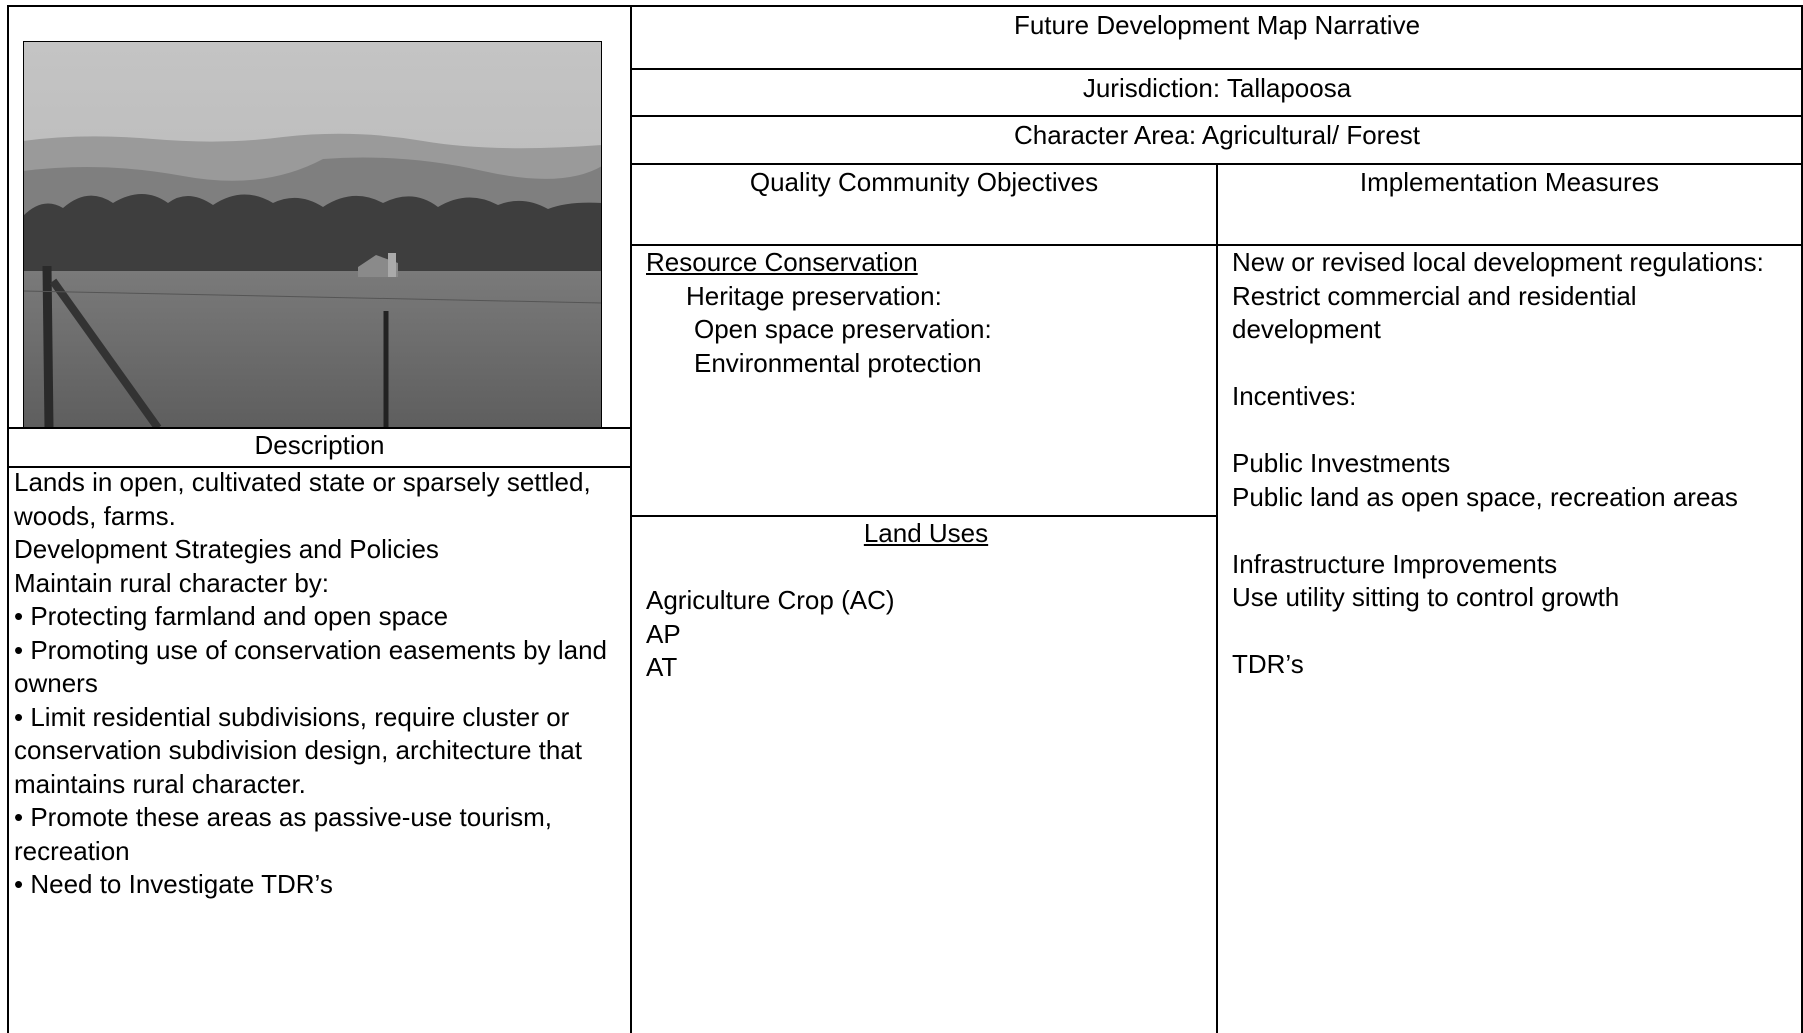  I want to click on land-use-item: AT, so click(662, 667).